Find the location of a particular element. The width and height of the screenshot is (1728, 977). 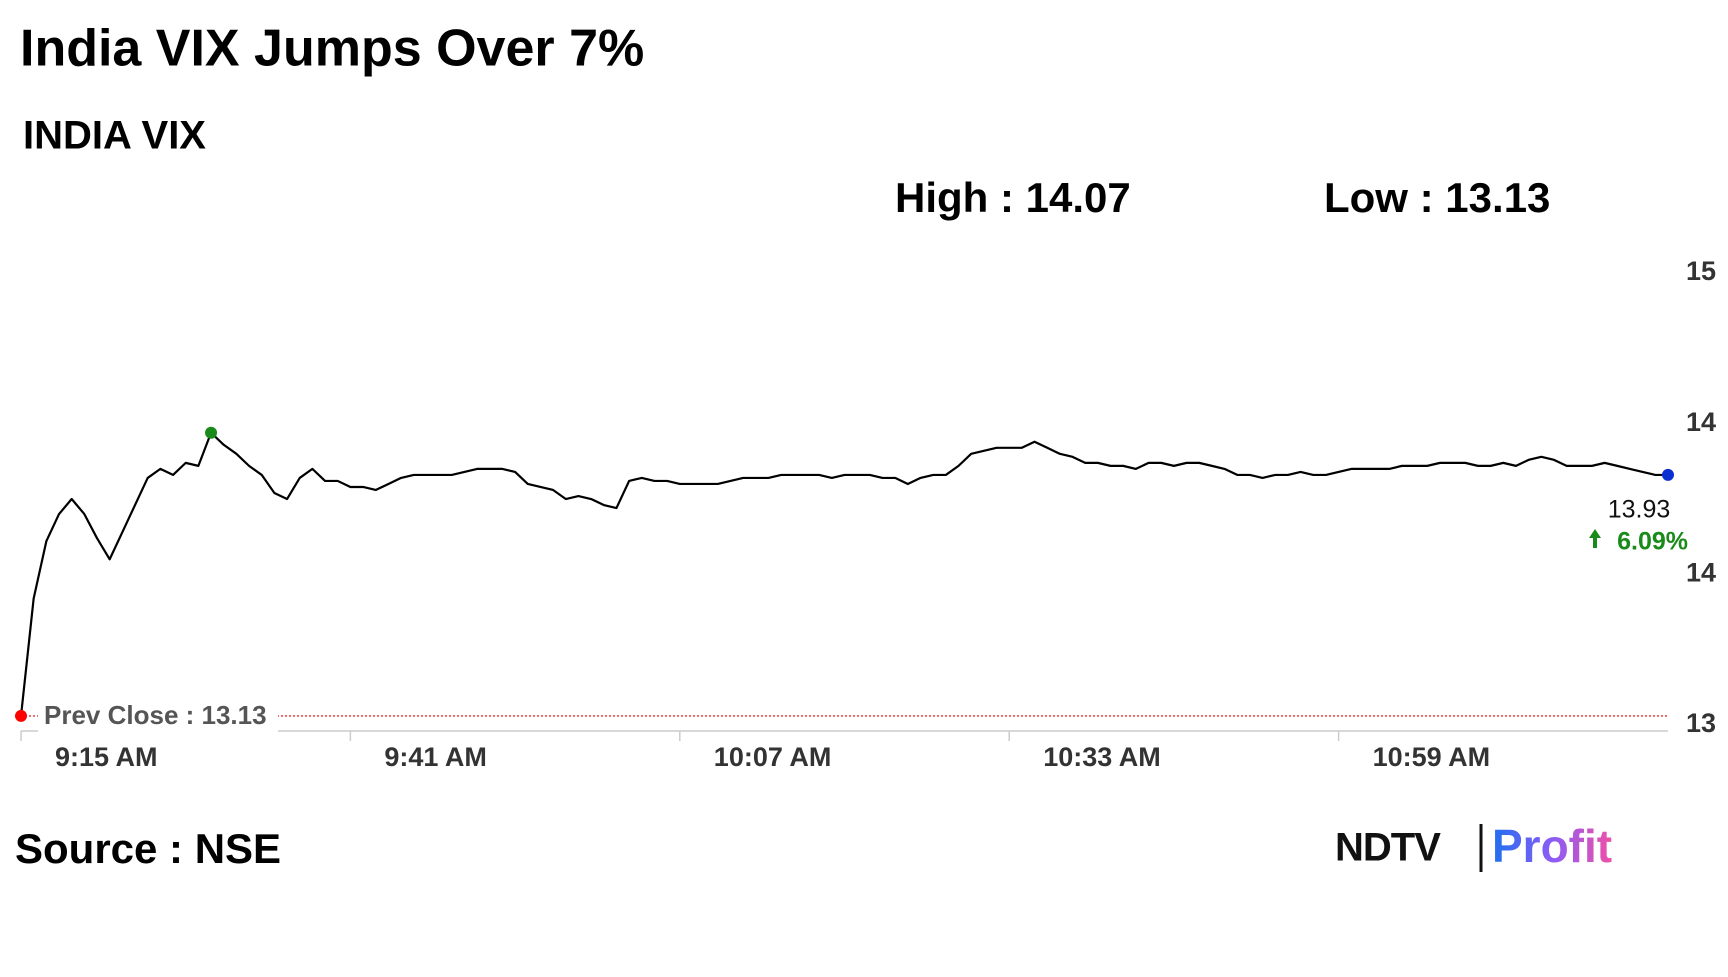

chart-title: India VIX Jumps Over 7% is located at coordinates (332, 49).